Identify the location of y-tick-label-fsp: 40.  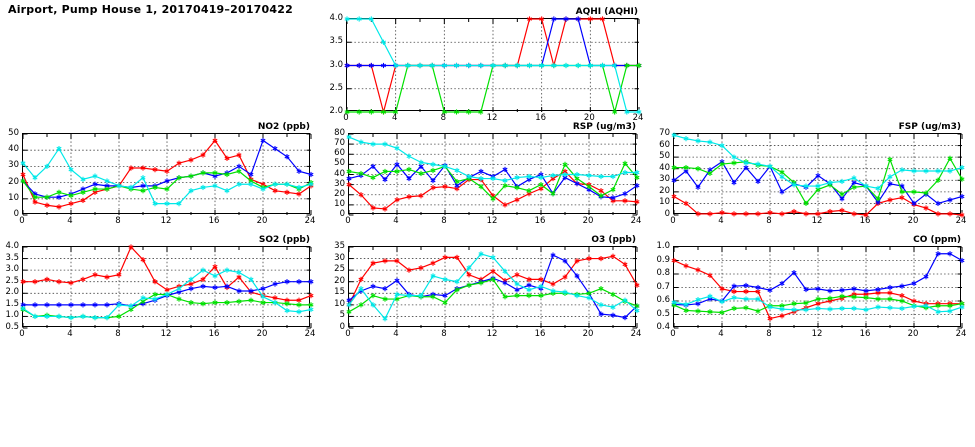
(664, 167).